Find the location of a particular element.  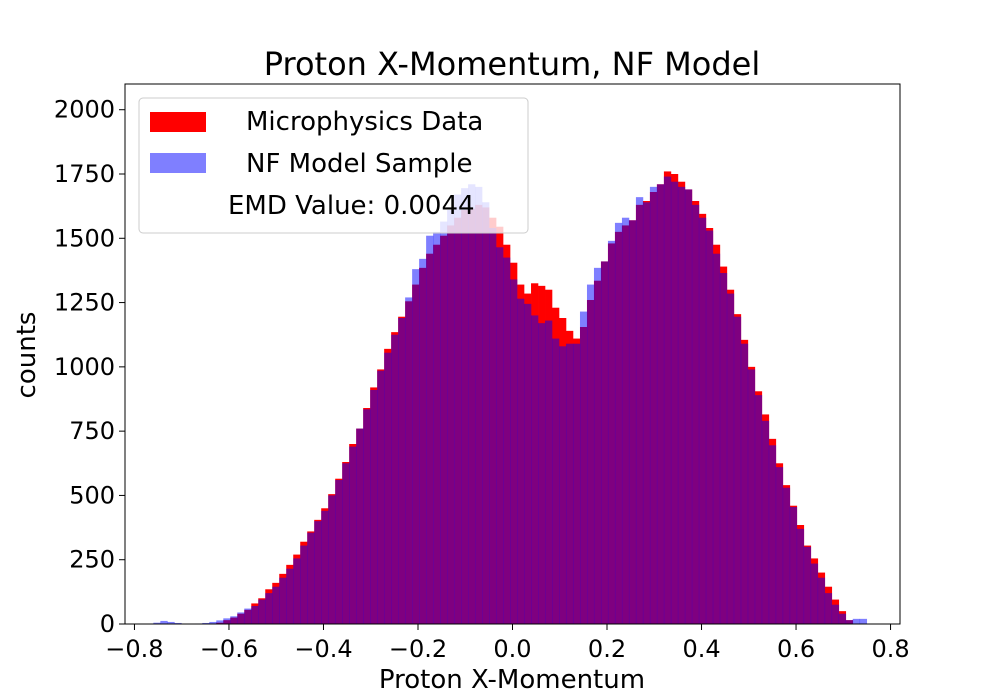

chart-title: Proton X-Momentum, NF Model is located at coordinates (512, 64).